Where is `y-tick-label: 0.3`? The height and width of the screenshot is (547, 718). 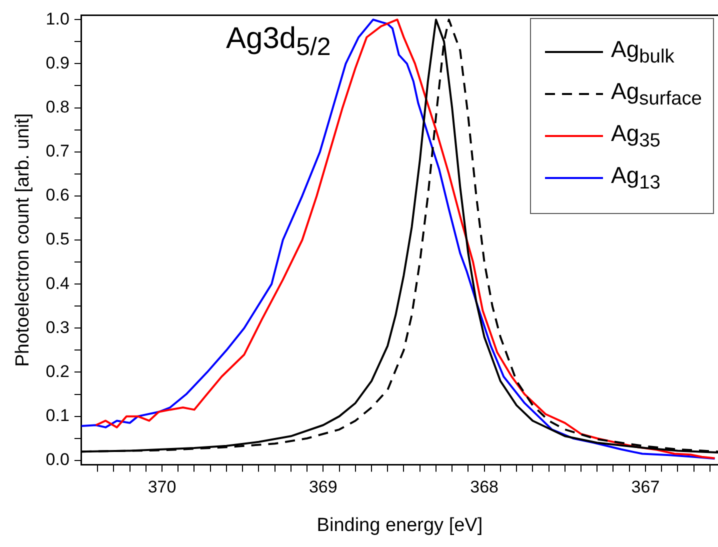 y-tick-label: 0.3 is located at coordinates (58, 327).